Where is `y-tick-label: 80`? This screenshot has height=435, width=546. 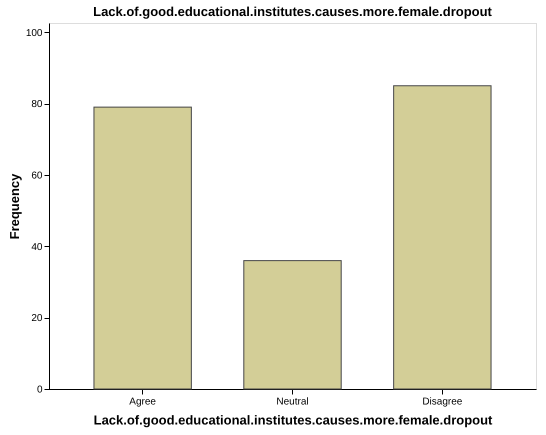 y-tick-label: 80 is located at coordinates (37, 104).